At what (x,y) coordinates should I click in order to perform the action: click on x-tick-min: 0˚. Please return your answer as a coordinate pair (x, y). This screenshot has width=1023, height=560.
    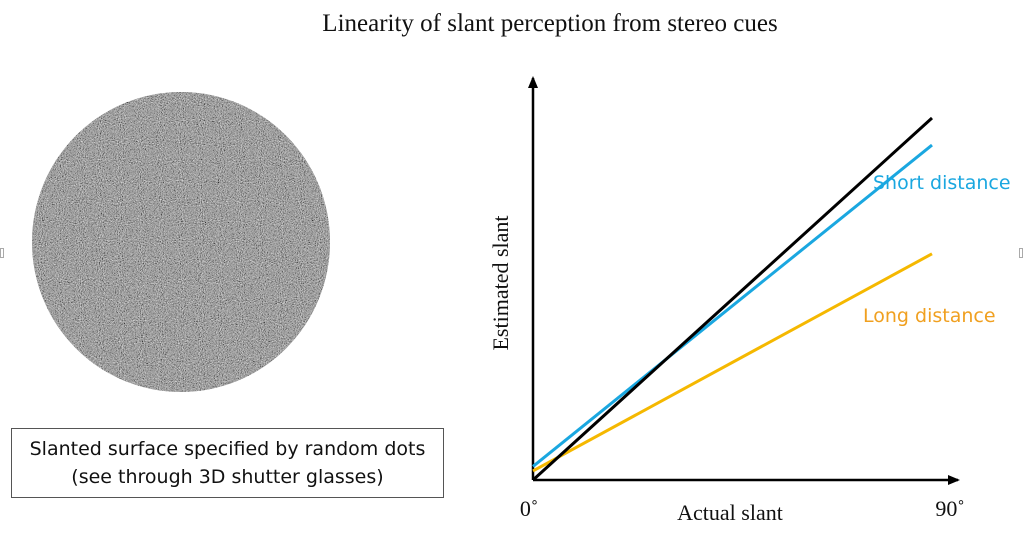
    Looking at the image, I should click on (529, 508).